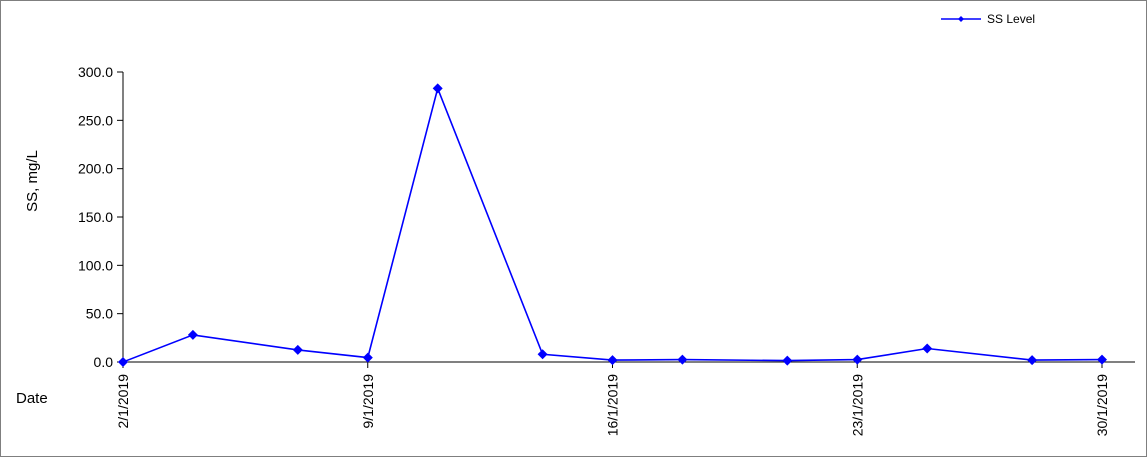 Image resolution: width=1147 pixels, height=461 pixels. What do you see at coordinates (123, 401) in the screenshot?
I see `x-tick-label: 2/1/2019` at bounding box center [123, 401].